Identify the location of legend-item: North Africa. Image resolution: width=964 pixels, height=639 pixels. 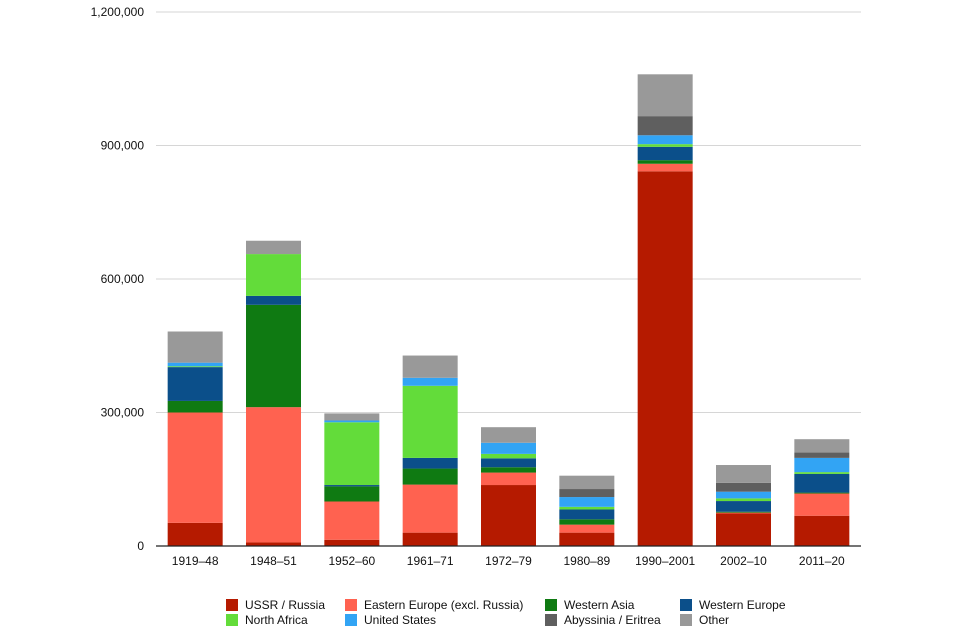
(267, 620).